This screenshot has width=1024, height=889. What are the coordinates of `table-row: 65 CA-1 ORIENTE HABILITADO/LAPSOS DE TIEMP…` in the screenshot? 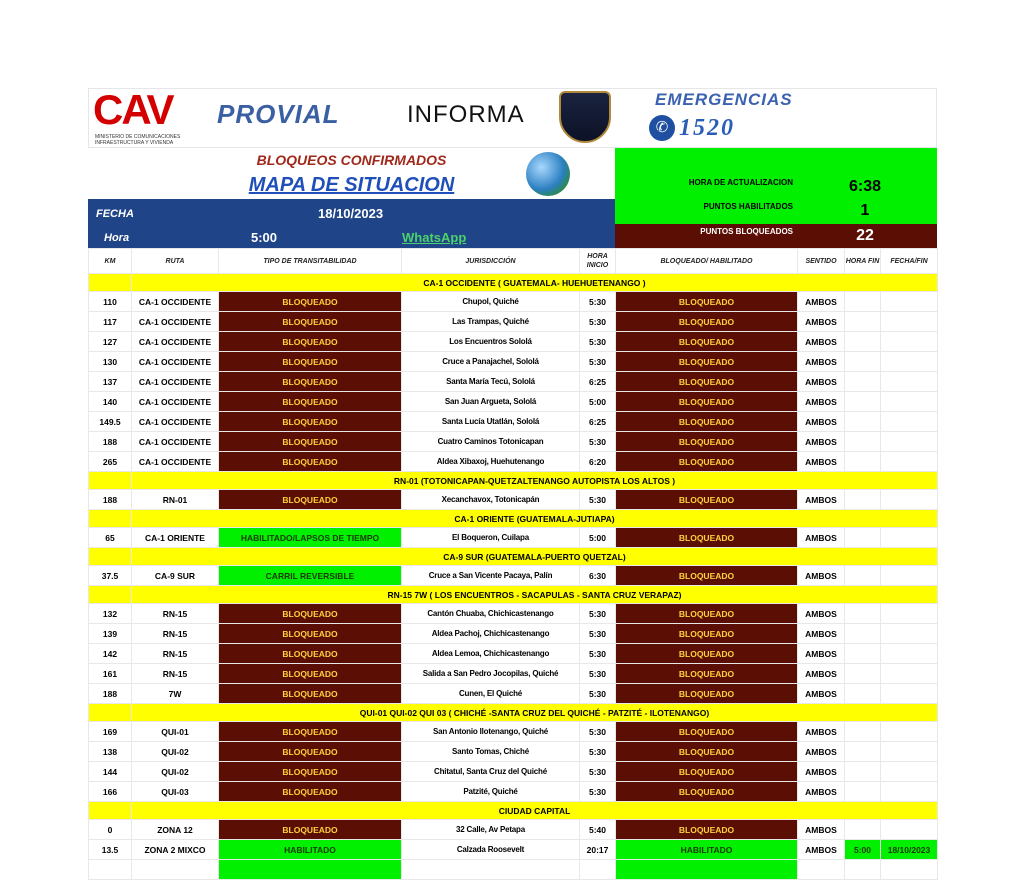 It's located at (513, 537).